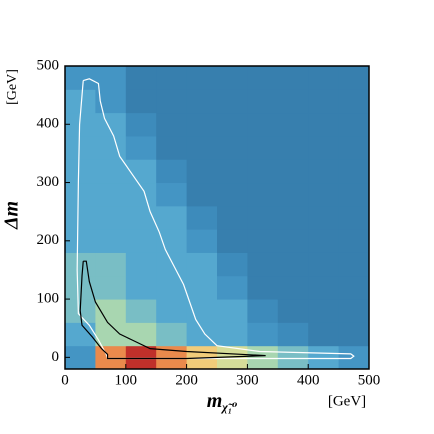 This screenshot has height=434, width=434. I want to click on y-tick-label: 400, so click(48, 124).